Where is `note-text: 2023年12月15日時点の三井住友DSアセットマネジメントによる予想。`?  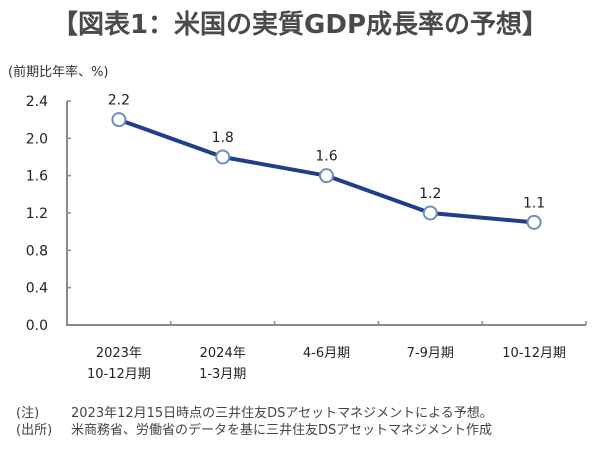 note-text: 2023年12月15日時点の三井住友DSアセットマネジメントによる予想。 is located at coordinates (282, 413).